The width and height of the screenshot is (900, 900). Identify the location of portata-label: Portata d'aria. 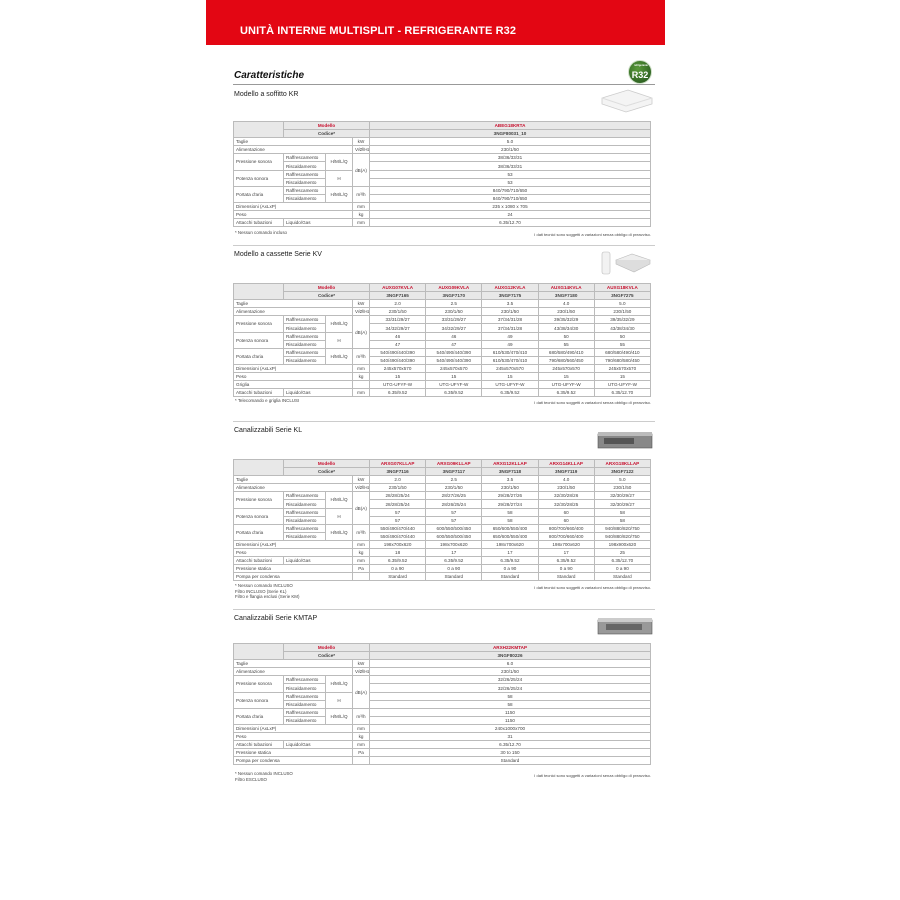
(258, 532).